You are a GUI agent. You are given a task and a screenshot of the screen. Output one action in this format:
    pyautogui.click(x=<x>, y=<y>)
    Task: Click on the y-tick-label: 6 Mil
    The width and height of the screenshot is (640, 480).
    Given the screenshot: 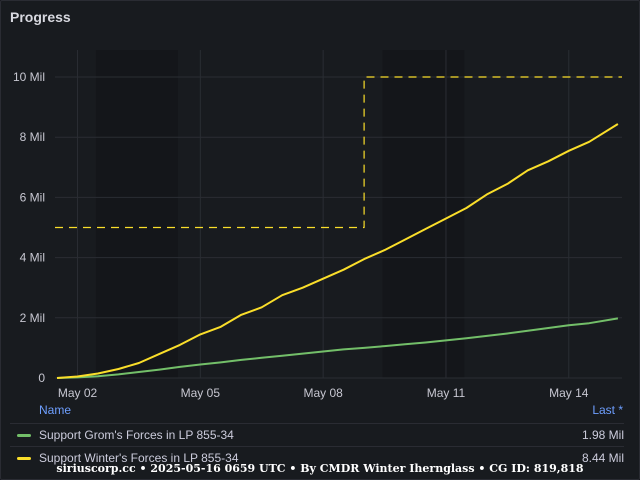 What is the action you would take?
    pyautogui.click(x=32, y=197)
    